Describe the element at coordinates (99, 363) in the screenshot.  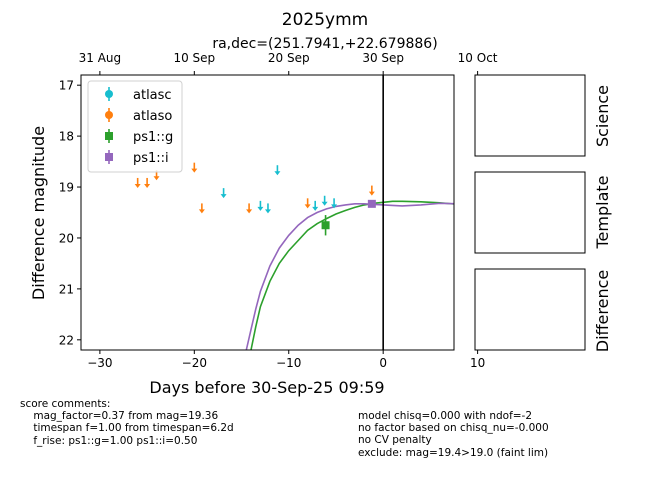
I see `x-tick-label: −30` at that location.